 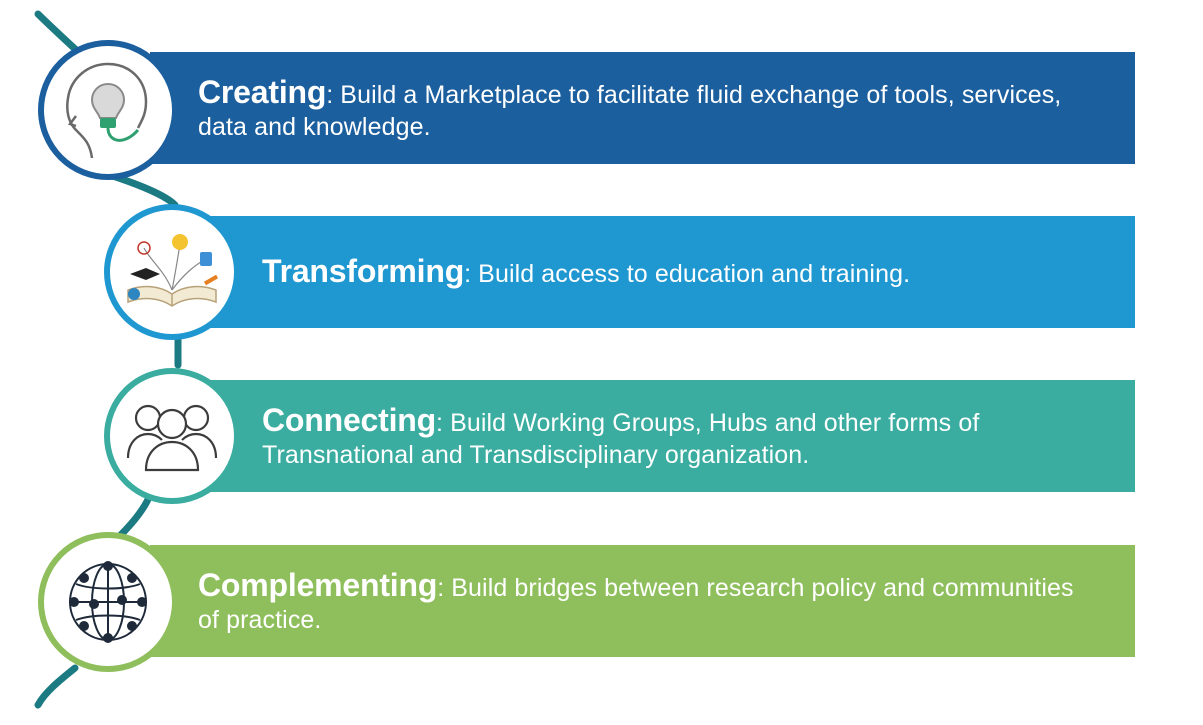 What do you see at coordinates (363, 271) in the screenshot?
I see `band-title-transforming: Transforming` at bounding box center [363, 271].